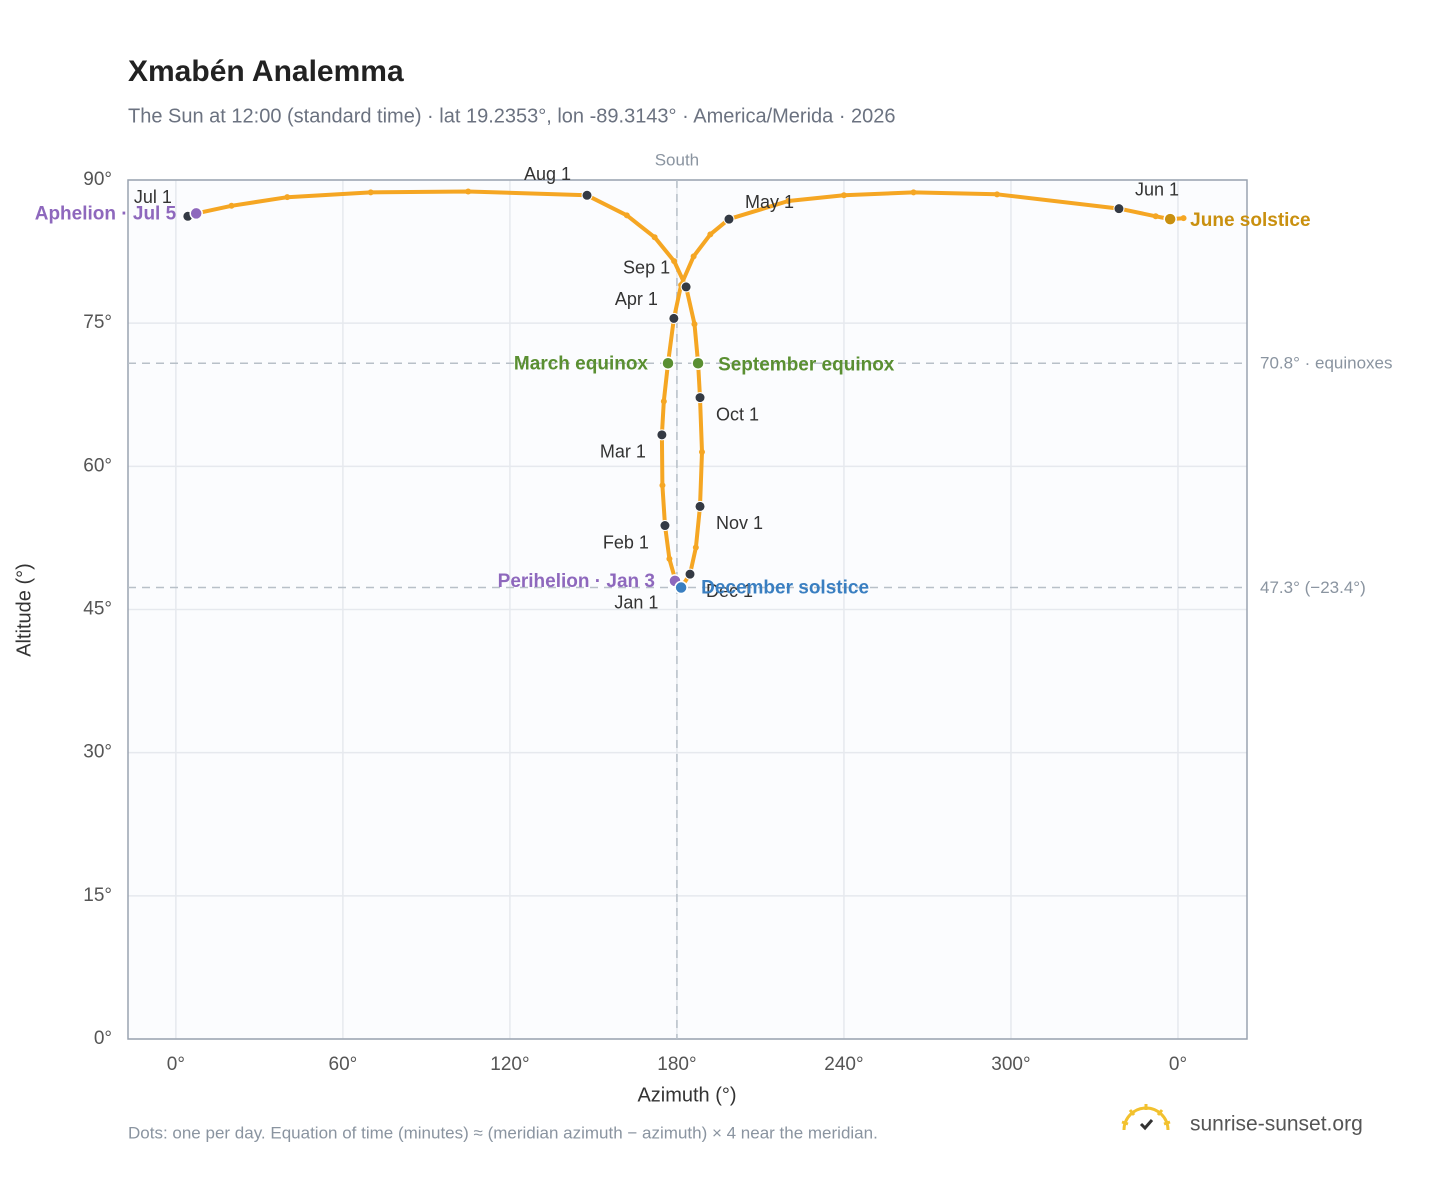  I want to click on month-label: Apr 1, so click(636, 299).